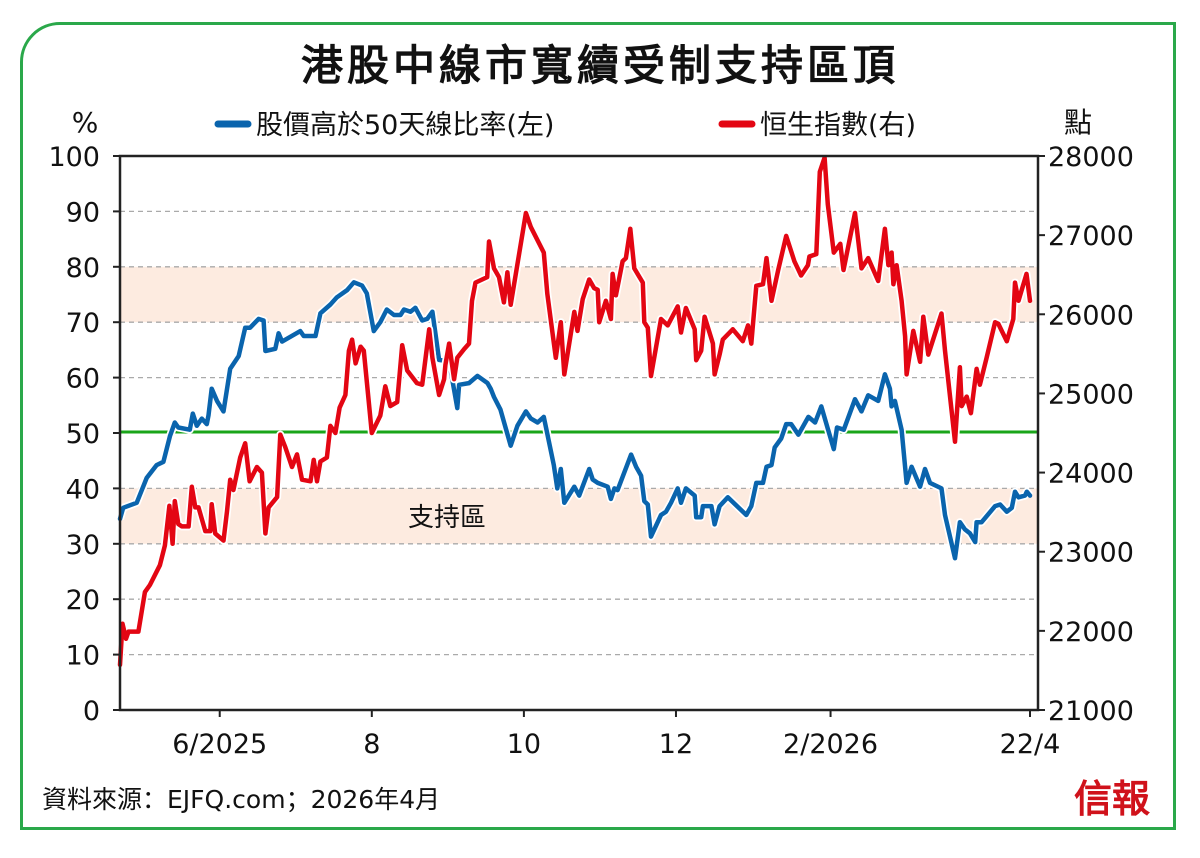  Describe the element at coordinates (219, 744) in the screenshot. I see `x-tick-label: 6/2025` at that location.